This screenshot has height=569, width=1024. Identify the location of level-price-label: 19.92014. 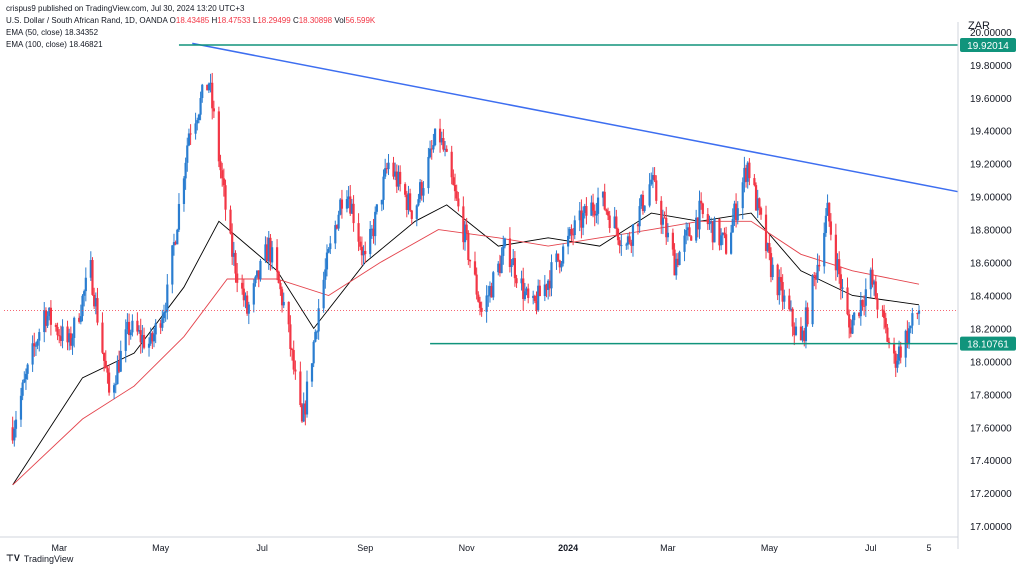
(988, 46).